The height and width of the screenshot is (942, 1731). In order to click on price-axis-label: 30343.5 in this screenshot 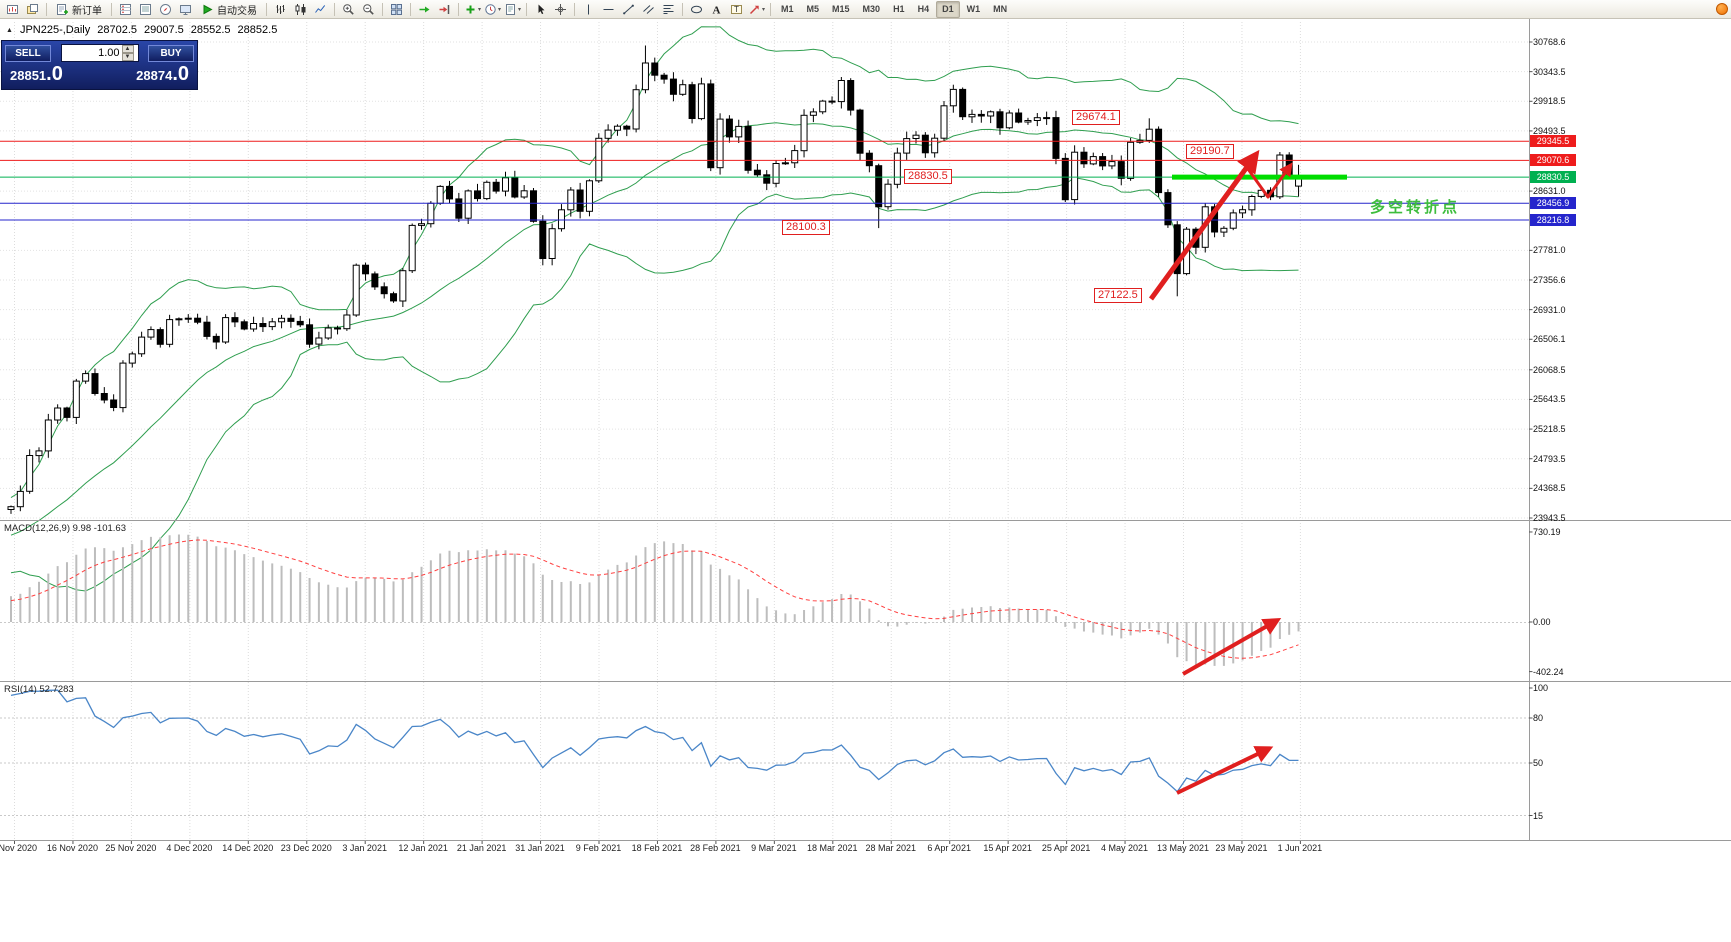, I will do `click(1549, 71)`.